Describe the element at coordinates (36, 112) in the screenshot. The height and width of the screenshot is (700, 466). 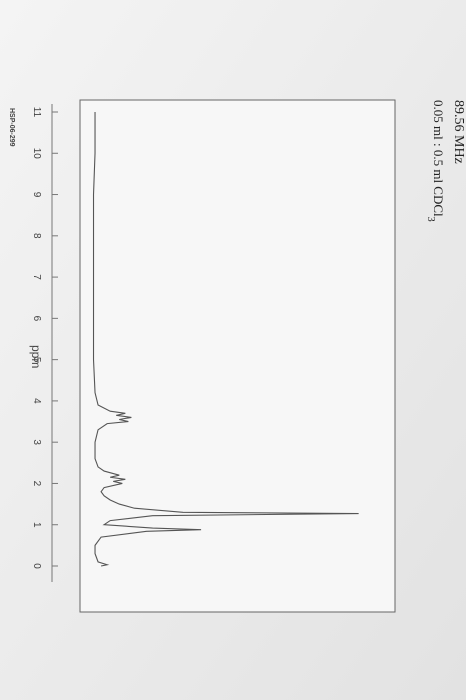
I see `x-tick-label: 11` at that location.